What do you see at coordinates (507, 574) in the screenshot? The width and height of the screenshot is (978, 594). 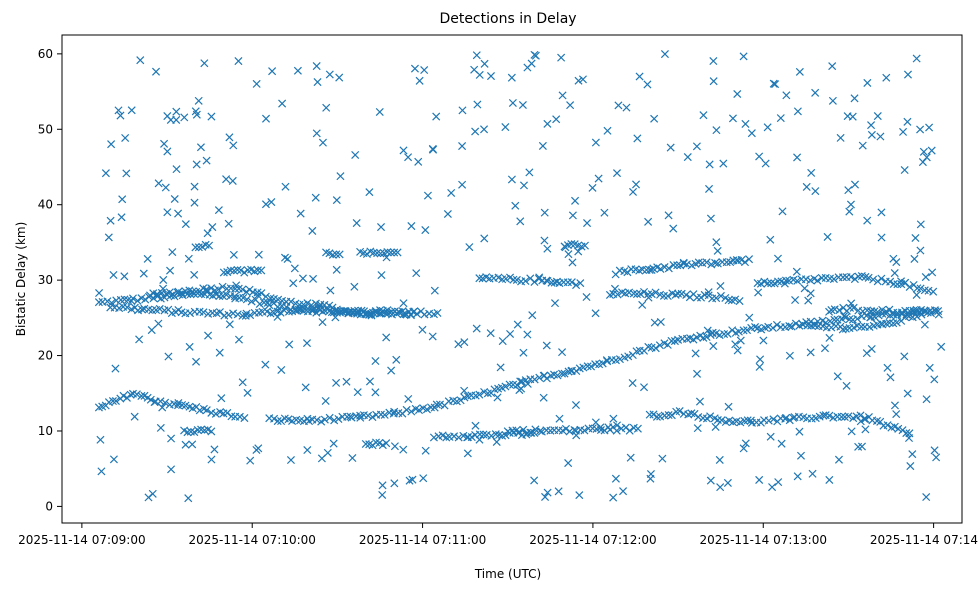 I see `x-axis-label: Time (UTC)` at bounding box center [507, 574].